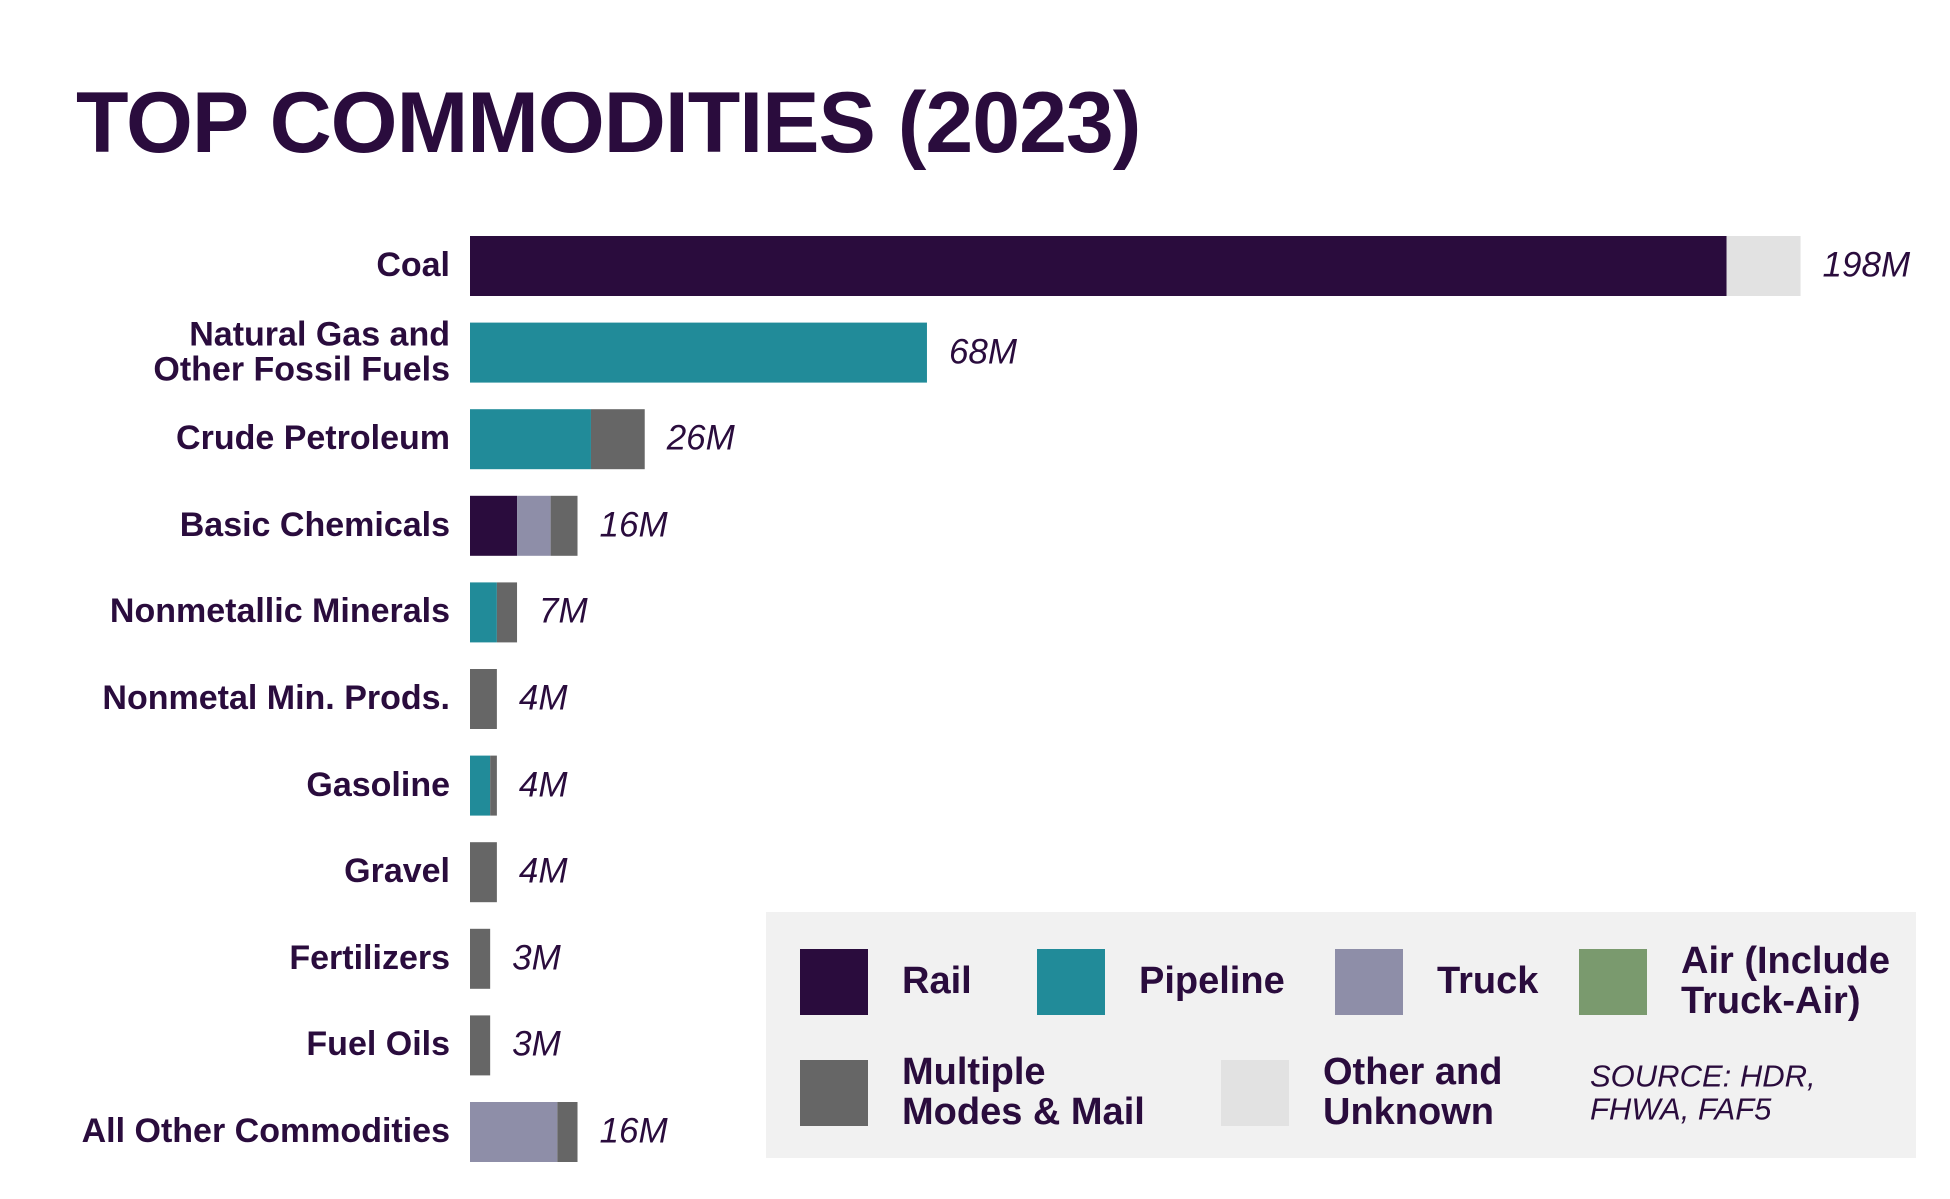 The height and width of the screenshot is (1199, 1950). I want to click on value-label: 68M, so click(983, 352).